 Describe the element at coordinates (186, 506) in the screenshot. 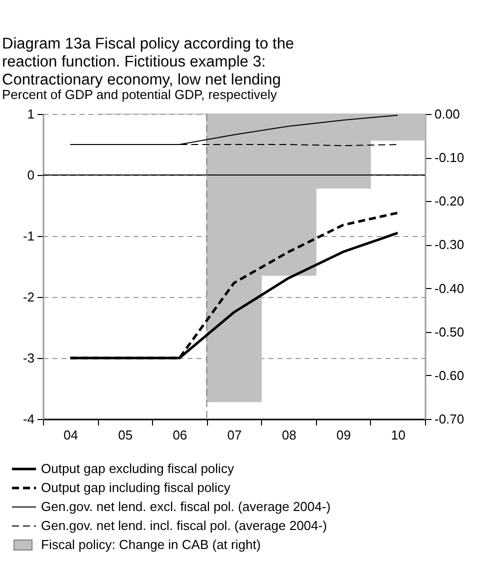

I see `legend-label: Gen.gov. net lend. excl. fiscal pol. (average 2004-)` at that location.